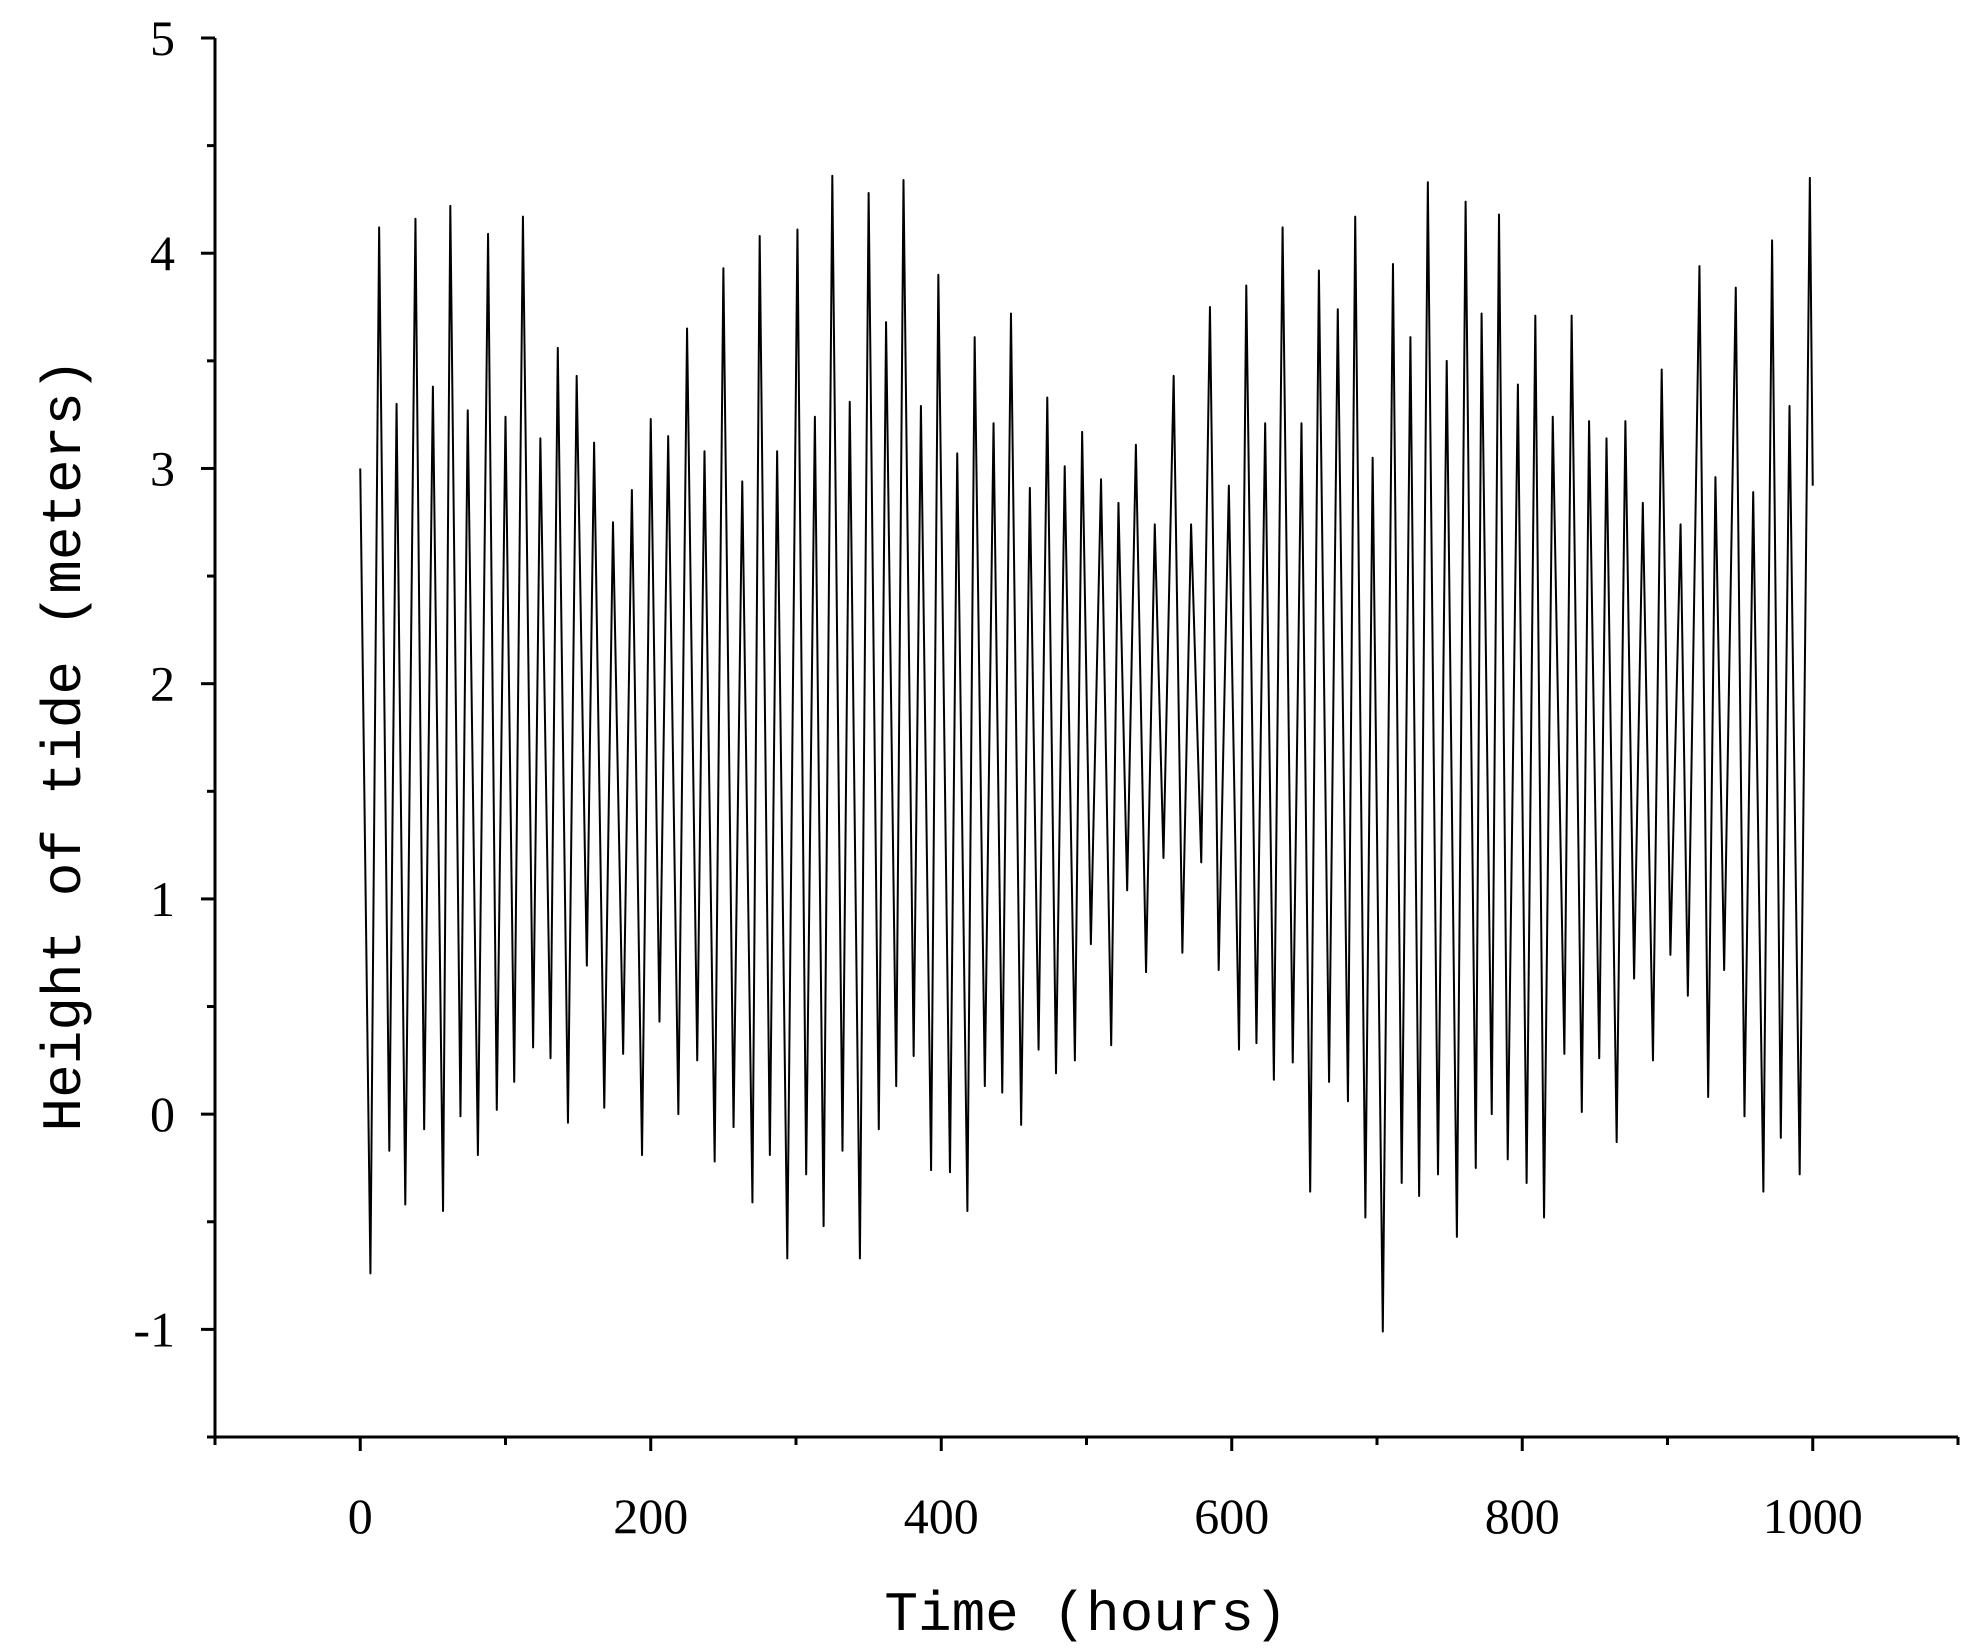 Image resolution: width=1971 pixels, height=1648 pixels. I want to click on y-tick-label: 4, so click(162, 253).